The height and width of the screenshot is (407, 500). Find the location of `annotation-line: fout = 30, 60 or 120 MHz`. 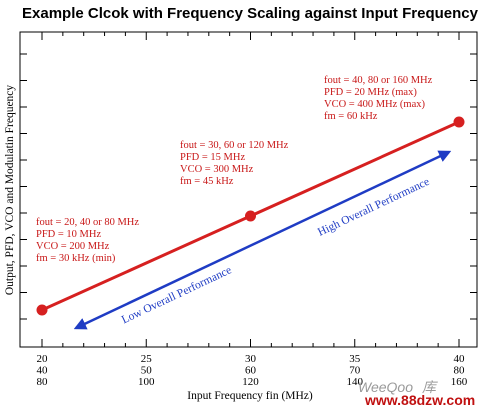

annotation-line: fout = 30, 60 or 120 MHz is located at coordinates (234, 145).